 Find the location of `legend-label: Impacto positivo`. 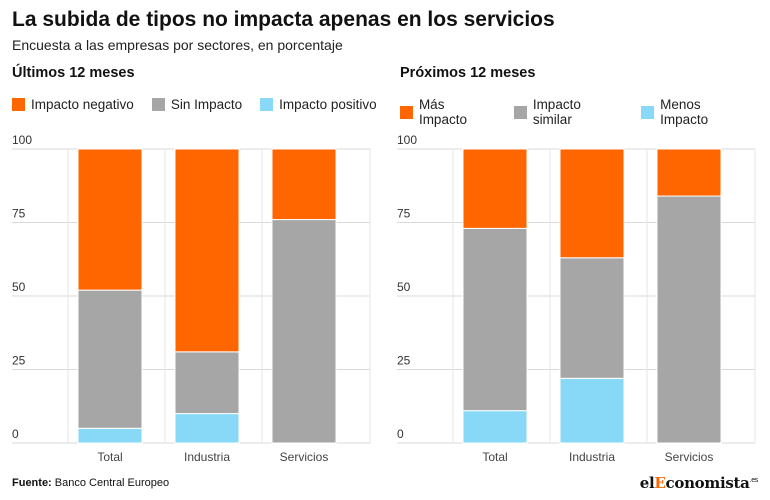

legend-label: Impacto positivo is located at coordinates (328, 104).